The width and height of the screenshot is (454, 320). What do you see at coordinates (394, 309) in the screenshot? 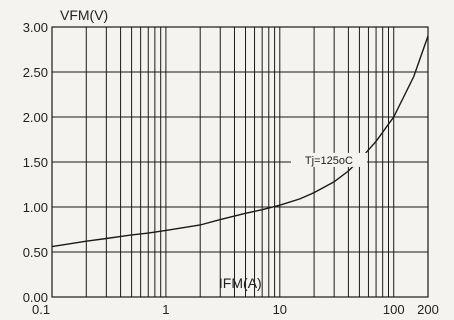
I see `x-tick-label: 100` at bounding box center [394, 309].